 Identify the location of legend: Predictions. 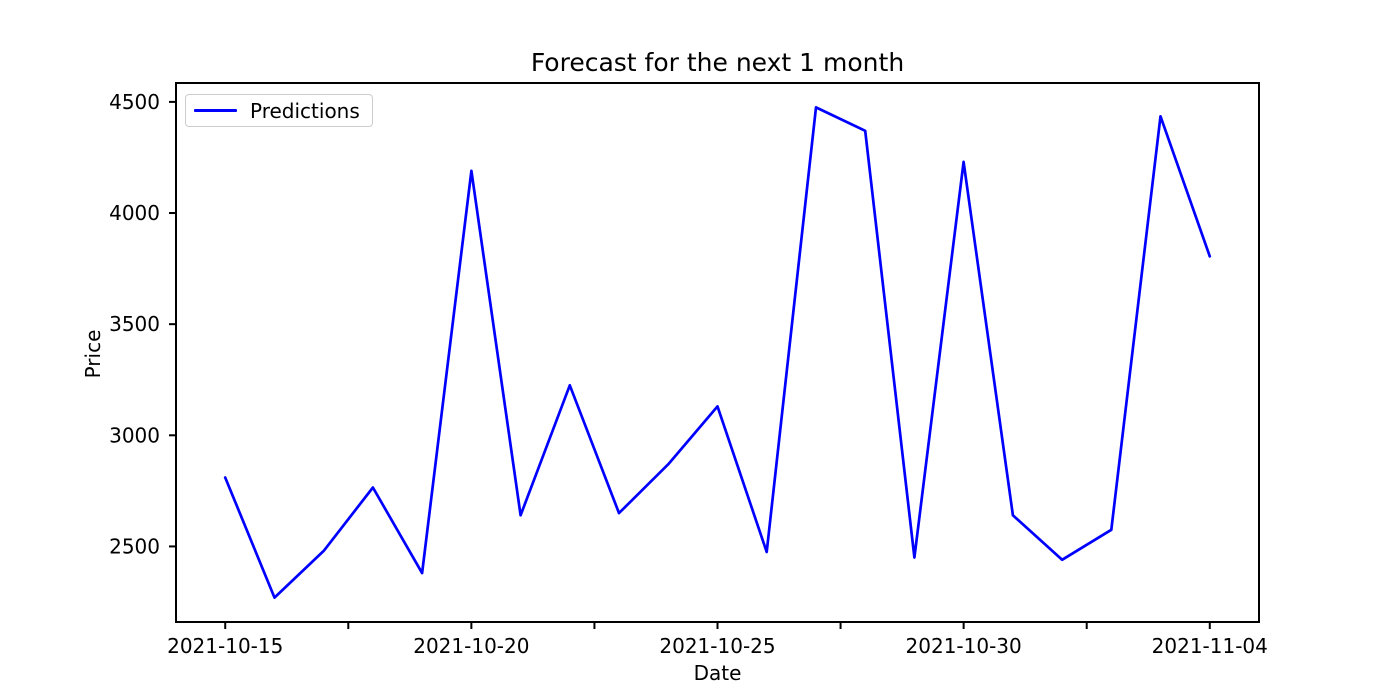
(279, 110).